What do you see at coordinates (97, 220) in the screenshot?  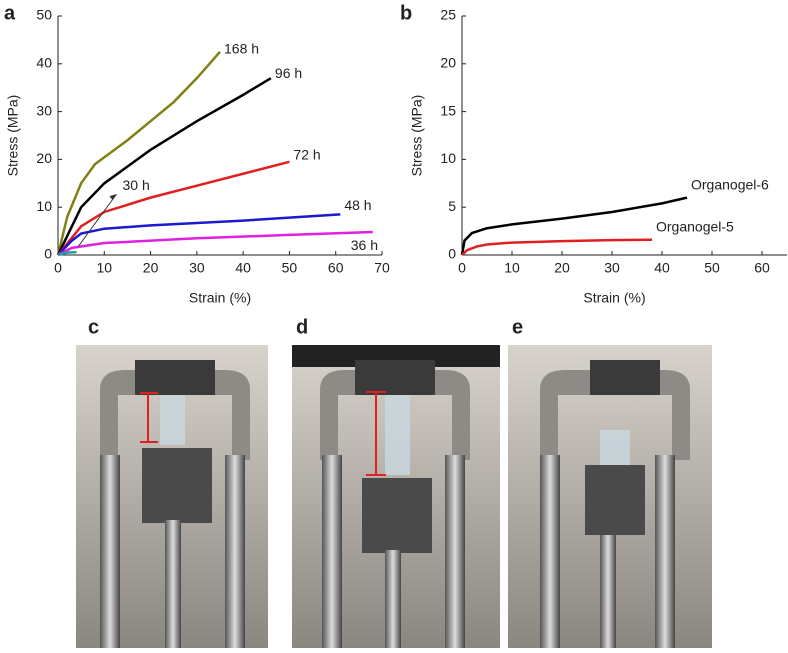 I see `annotation-arrow` at bounding box center [97, 220].